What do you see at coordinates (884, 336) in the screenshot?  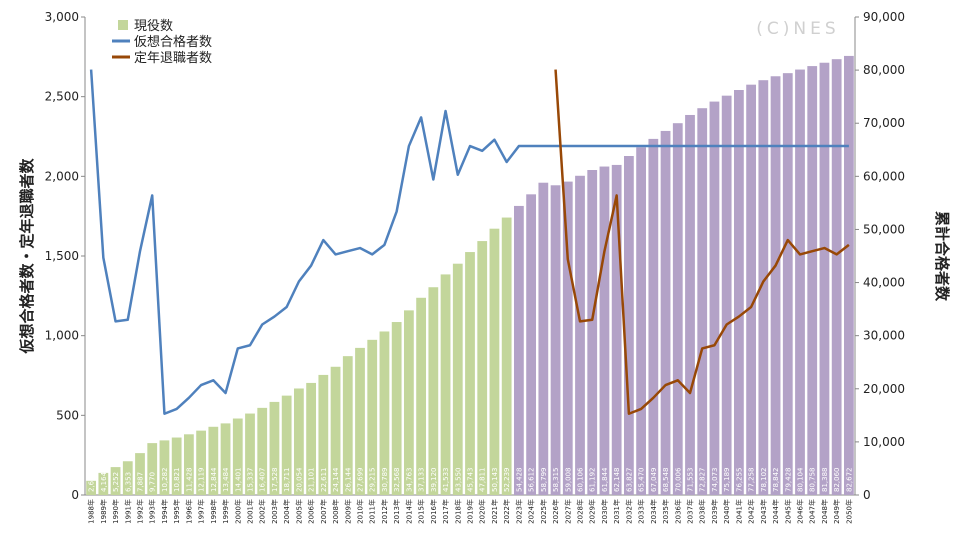 I see `y2-tick-label: 30,000` at bounding box center [884, 336].